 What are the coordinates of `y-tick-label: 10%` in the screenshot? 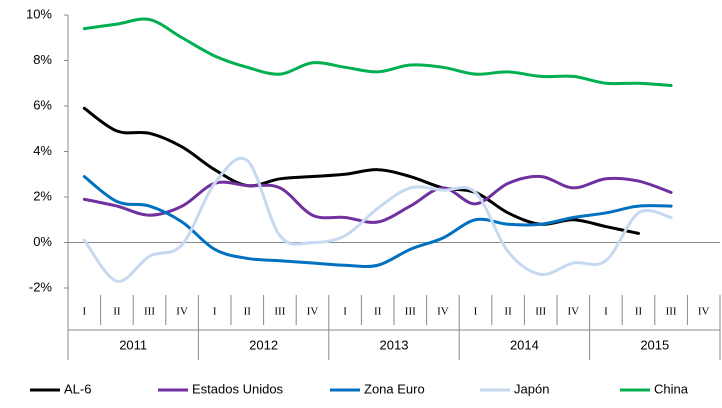 It's located at (39, 13).